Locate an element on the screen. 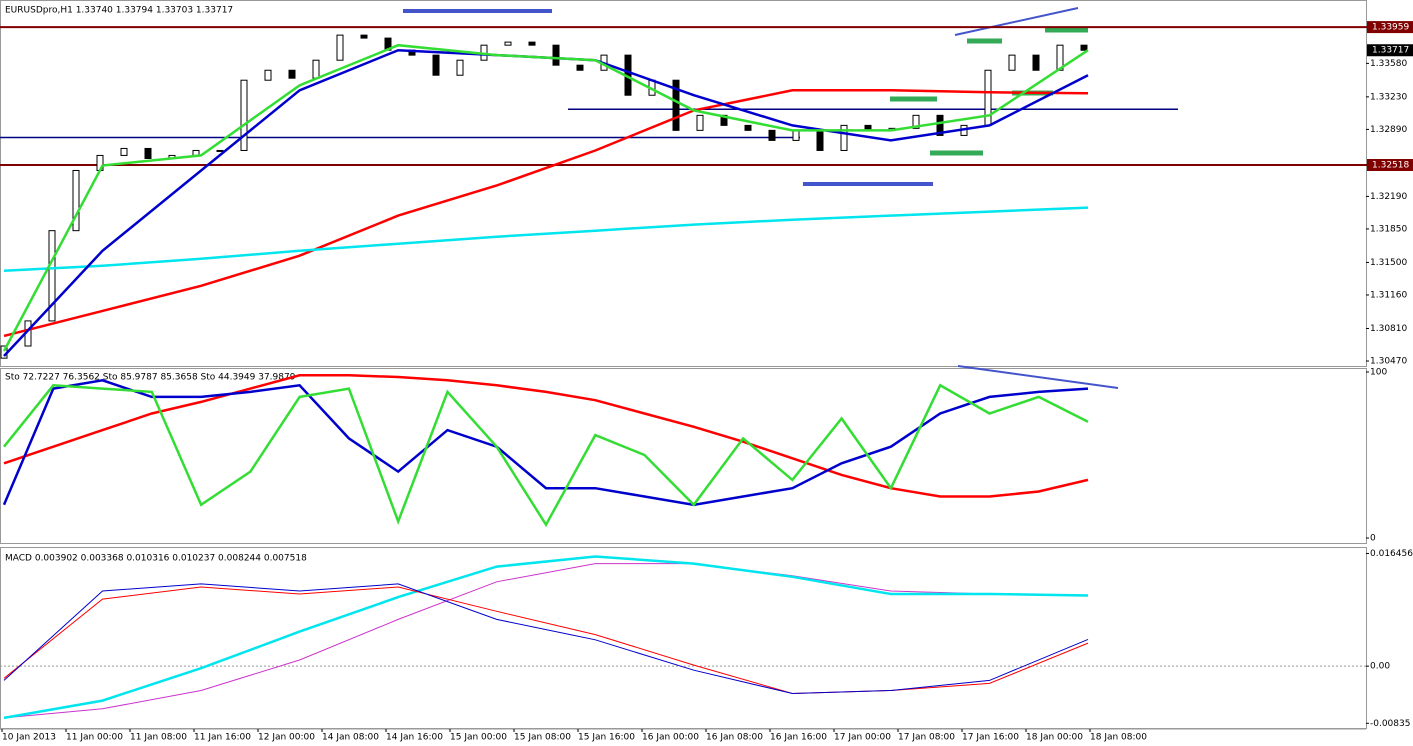  price-label: 1.33959 is located at coordinates (1390, 28).